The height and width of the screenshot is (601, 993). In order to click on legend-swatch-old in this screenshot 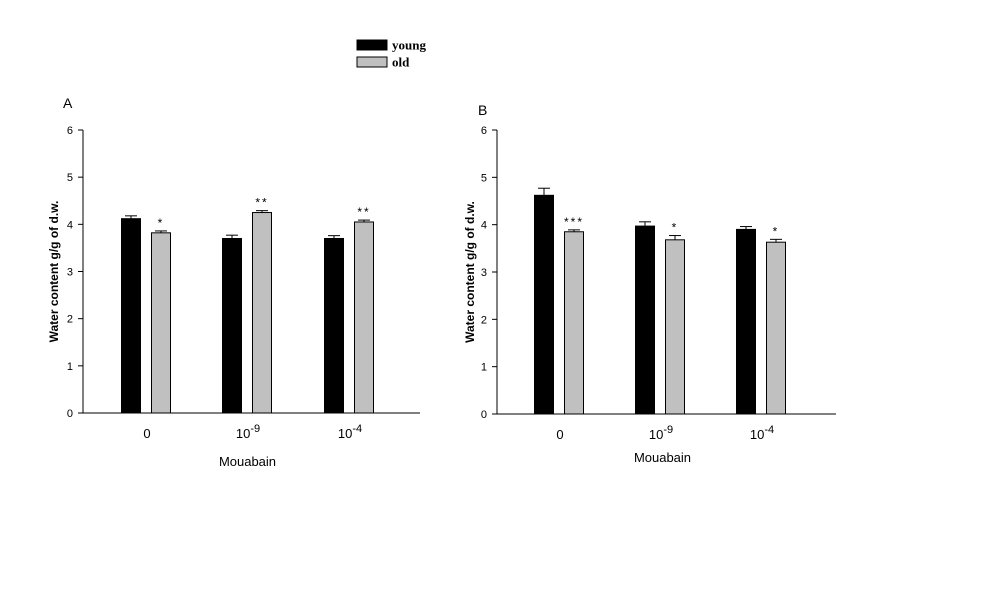, I will do `click(372, 62)`.